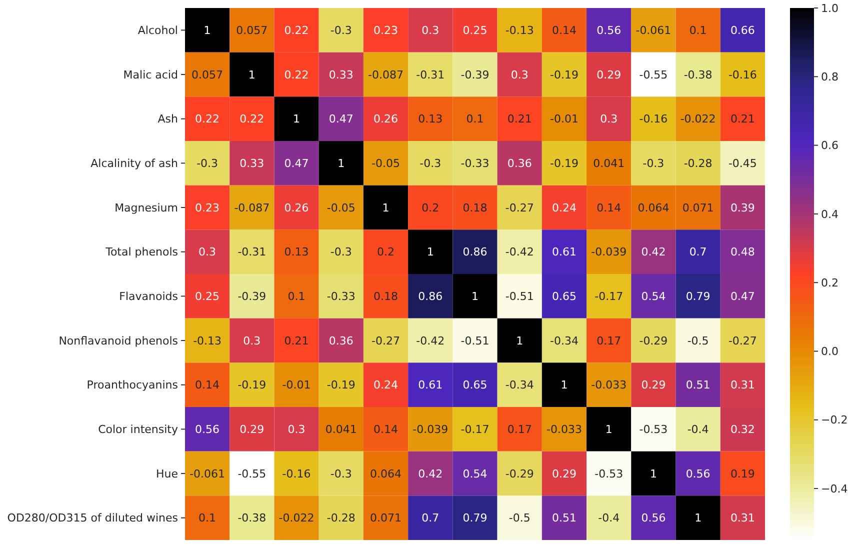 The image size is (848, 549). I want to click on data-label: 0.61, so click(430, 385).